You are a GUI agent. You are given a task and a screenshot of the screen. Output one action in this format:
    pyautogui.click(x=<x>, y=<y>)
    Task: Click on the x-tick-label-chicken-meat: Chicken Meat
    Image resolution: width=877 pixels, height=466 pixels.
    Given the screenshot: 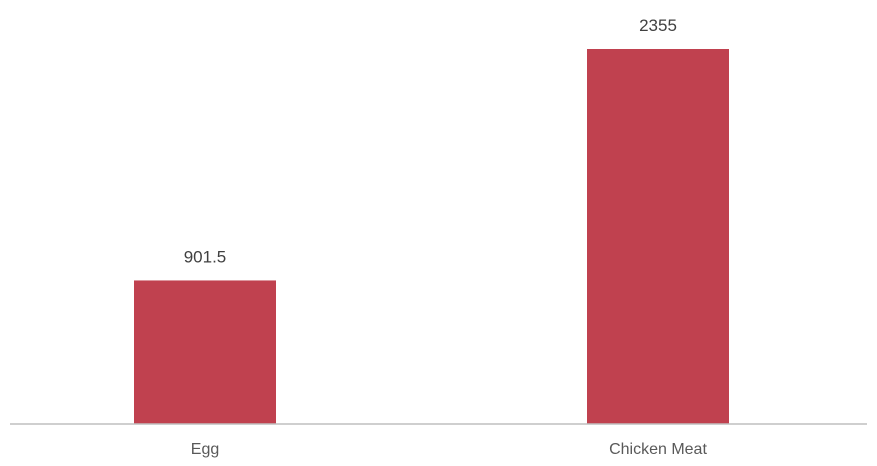 What is the action you would take?
    pyautogui.click(x=658, y=449)
    